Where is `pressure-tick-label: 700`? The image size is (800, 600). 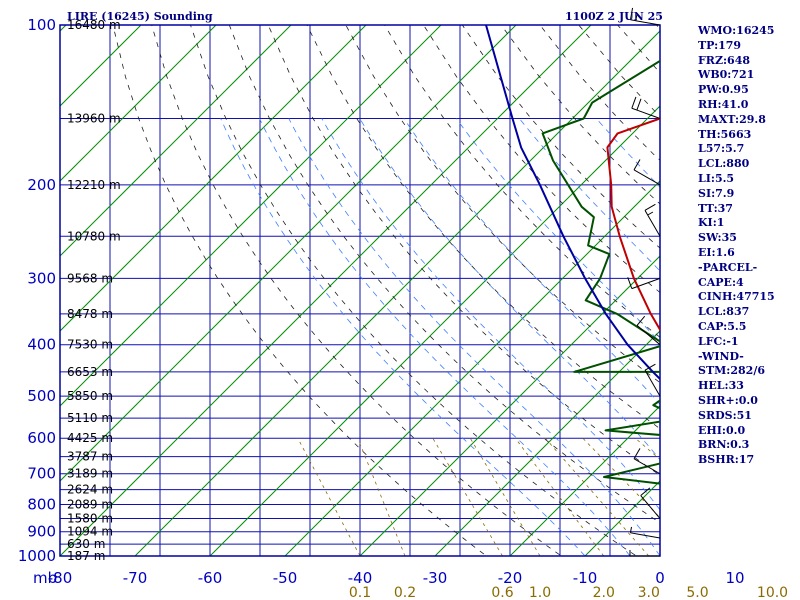 pressure-tick-label: 700 is located at coordinates (41, 474).